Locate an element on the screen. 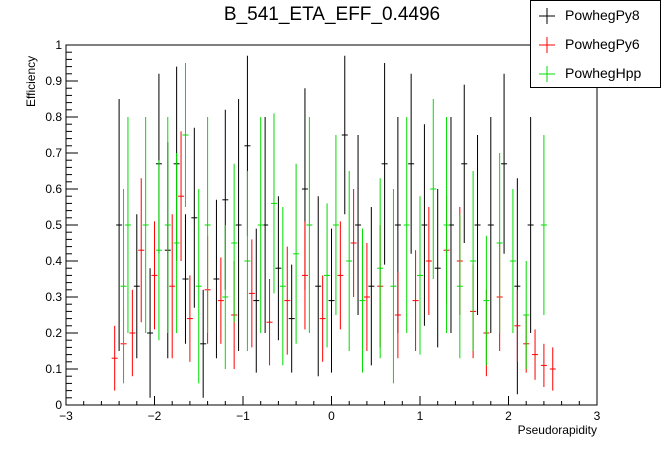  y-tick-label: 0.6 is located at coordinates (53, 189).